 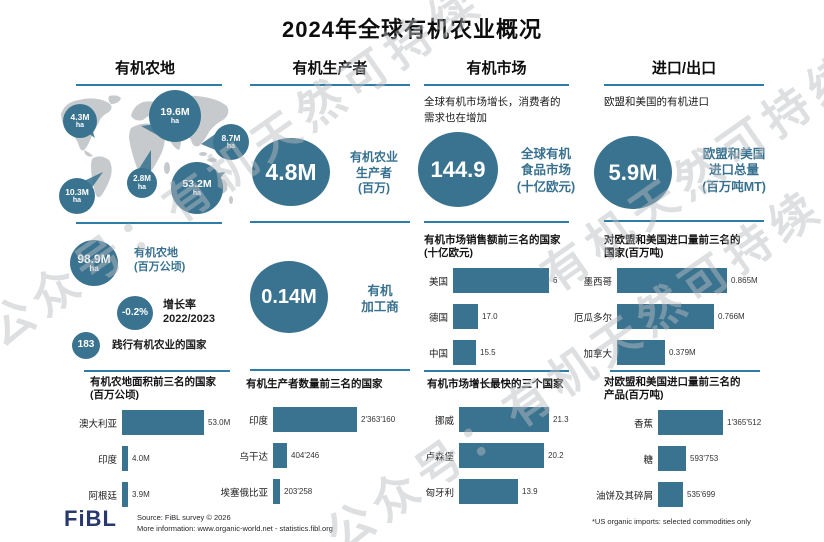 I want to click on fibl-logo: FiBL, so click(x=90, y=518).